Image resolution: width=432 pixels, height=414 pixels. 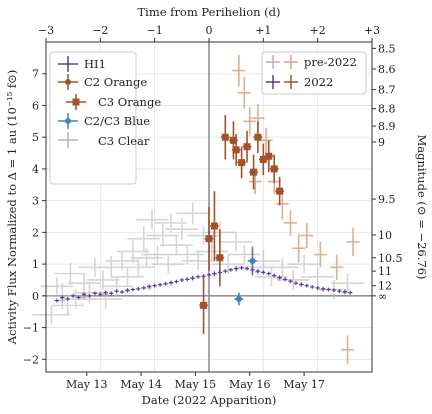 I want to click on series-hi1, so click(x=203, y=284).